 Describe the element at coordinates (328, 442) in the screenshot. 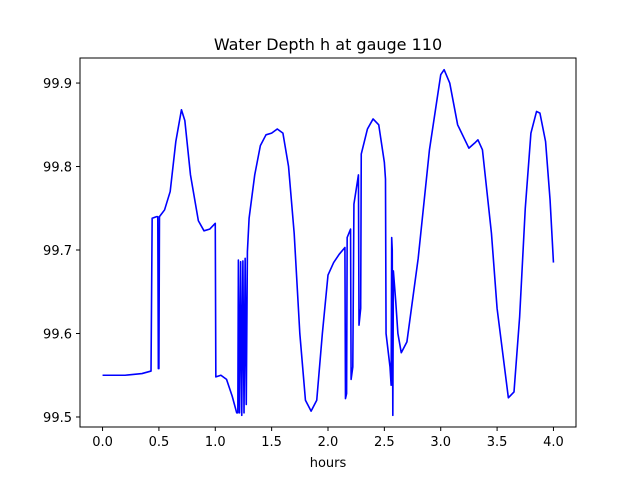

I see `x-tick-label: 2.0` at that location.